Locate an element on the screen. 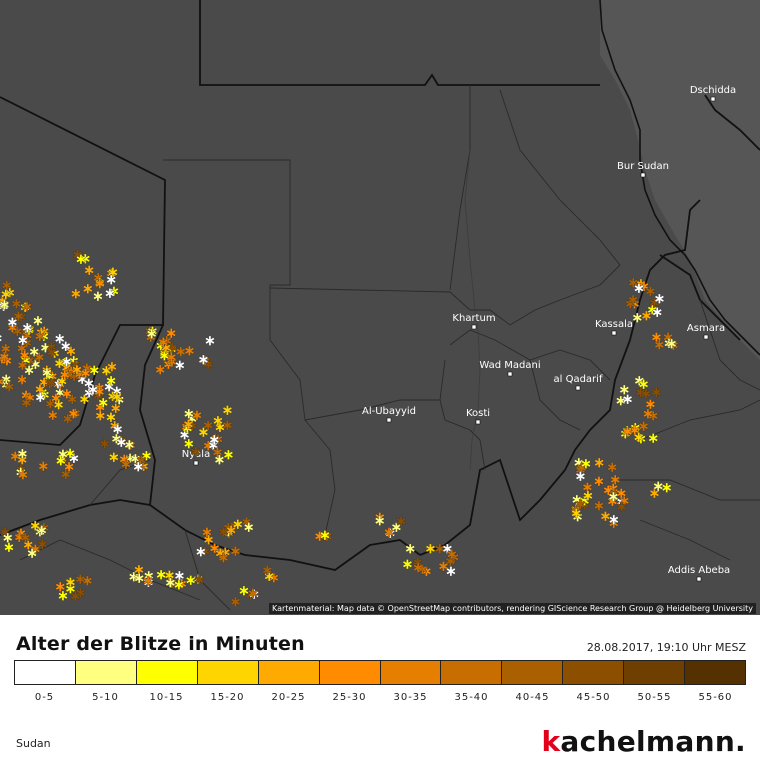 The width and height of the screenshot is (760, 760). legend-label: 30-35 is located at coordinates (410, 697).